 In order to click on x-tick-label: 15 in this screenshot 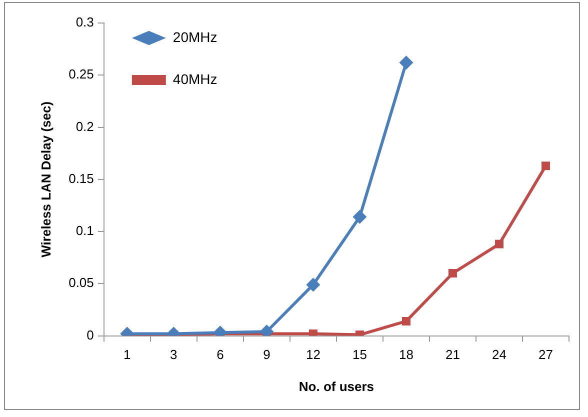, I will do `click(359, 354)`.